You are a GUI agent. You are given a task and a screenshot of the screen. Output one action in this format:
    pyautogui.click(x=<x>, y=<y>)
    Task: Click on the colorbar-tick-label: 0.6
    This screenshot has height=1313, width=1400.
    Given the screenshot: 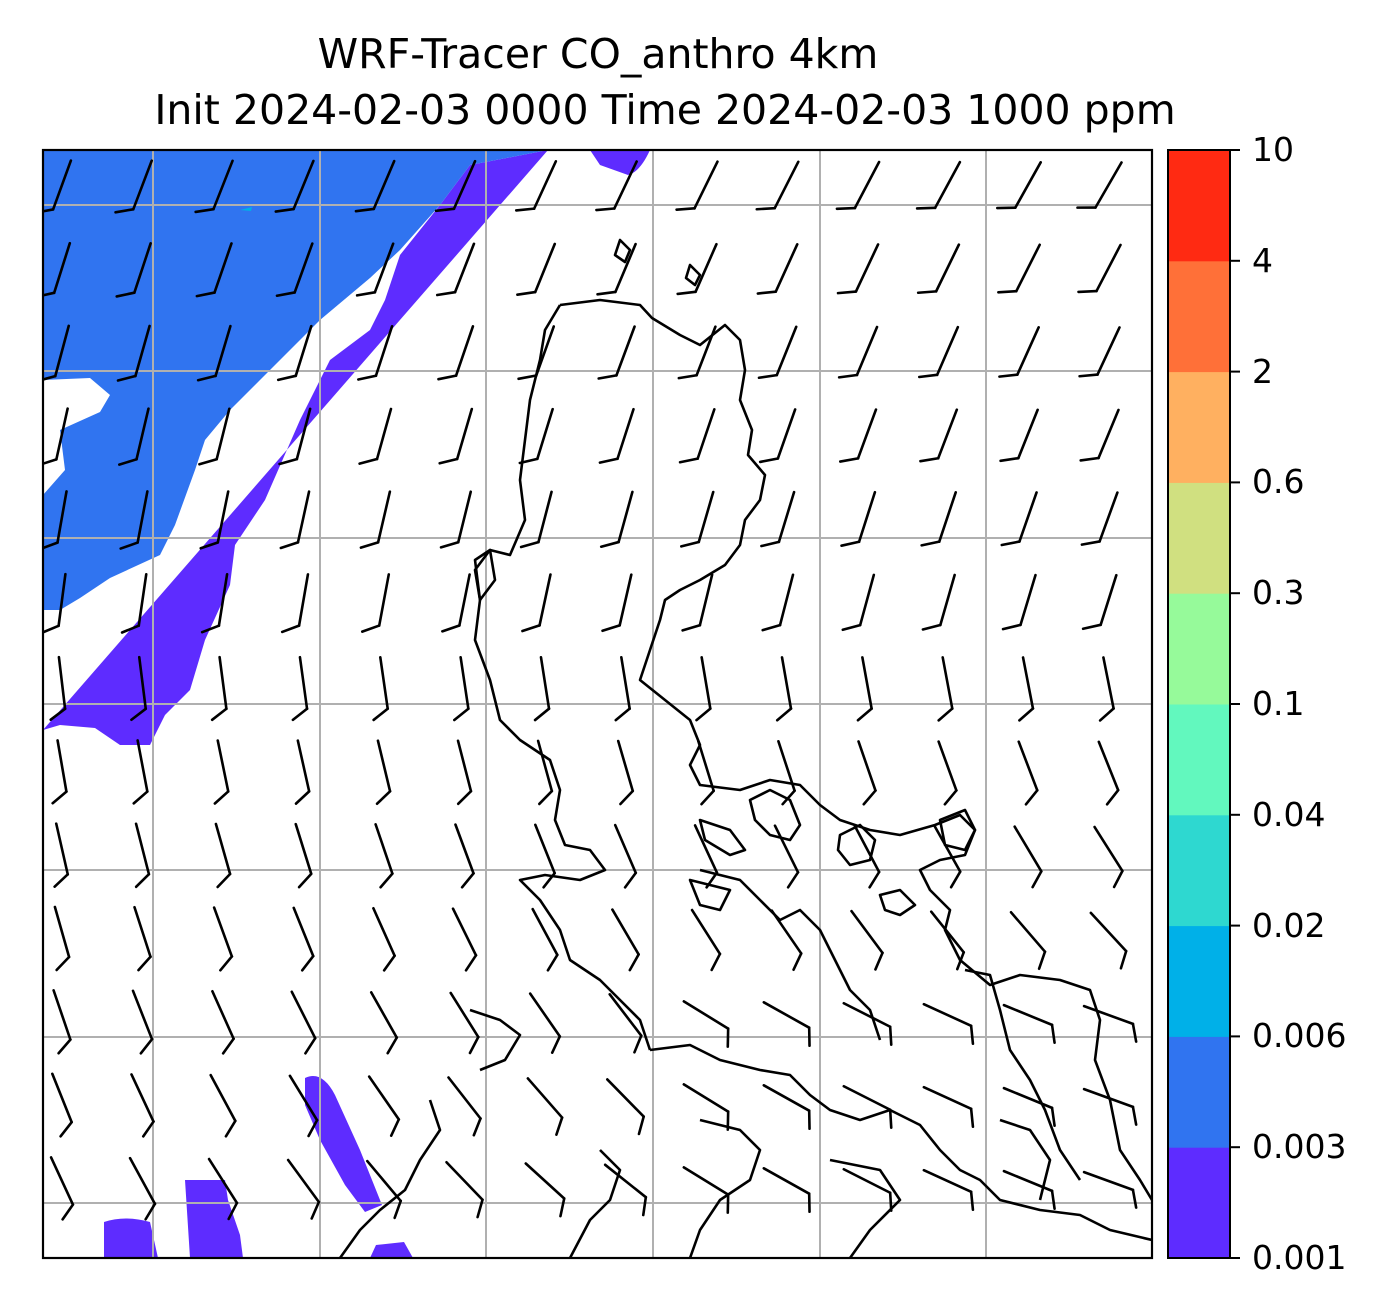 What is the action you would take?
    pyautogui.click(x=1278, y=482)
    